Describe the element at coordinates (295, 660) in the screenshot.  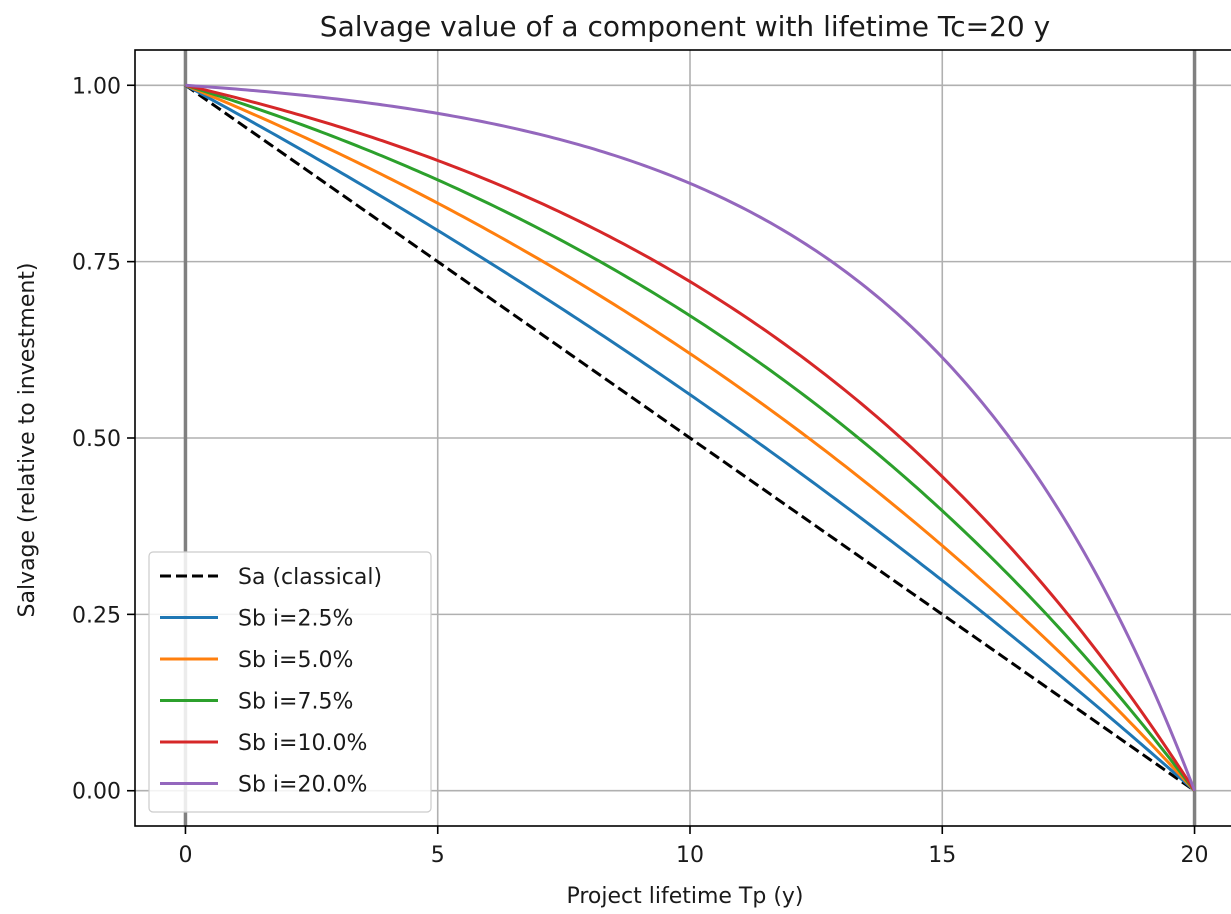
I see `legend-label: Sb i=5.0%` at that location.